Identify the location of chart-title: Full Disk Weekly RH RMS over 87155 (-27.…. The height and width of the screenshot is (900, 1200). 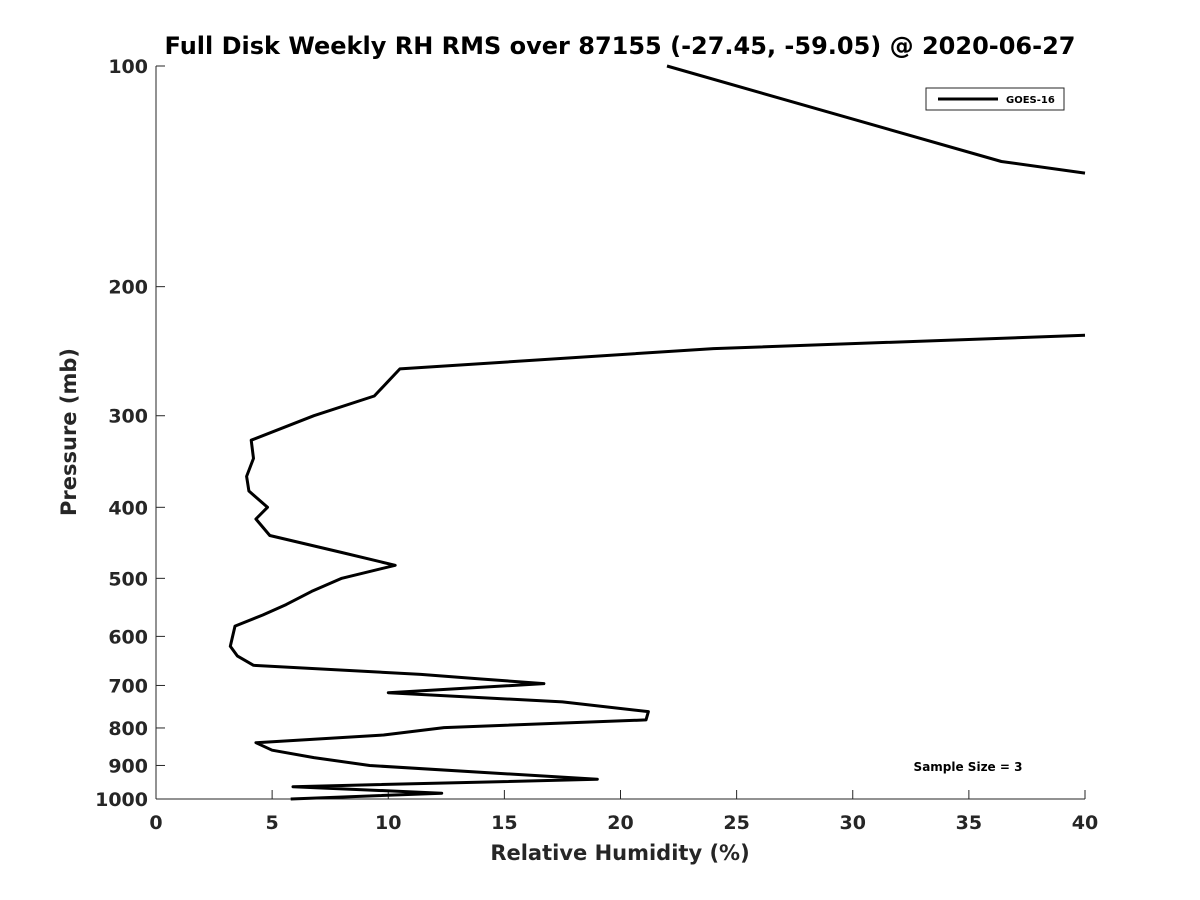
(620, 46).